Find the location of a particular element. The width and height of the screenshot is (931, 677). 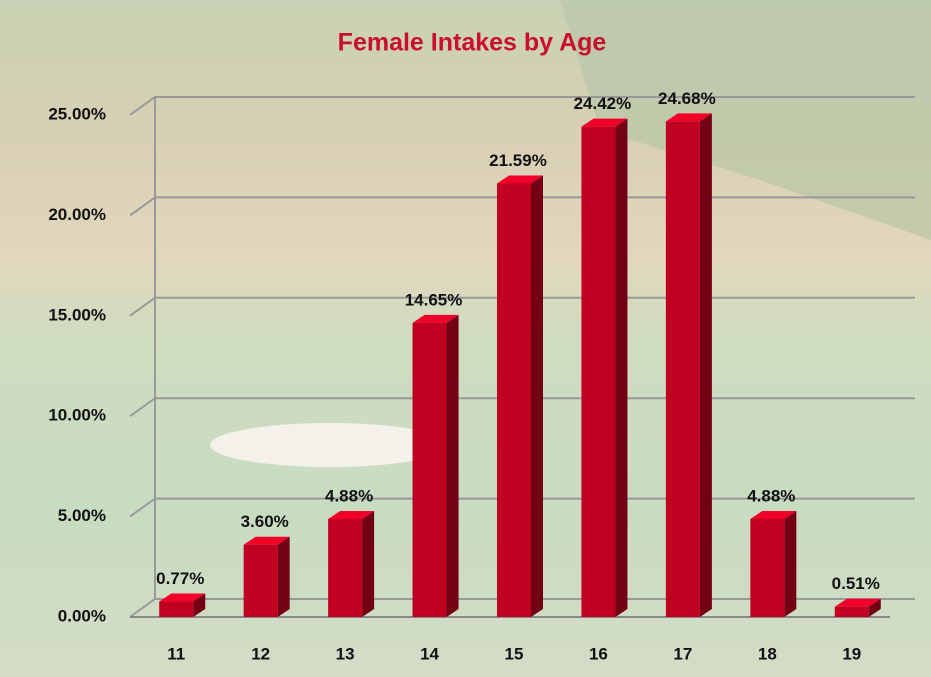

x-tick-label: 12 is located at coordinates (260, 653).